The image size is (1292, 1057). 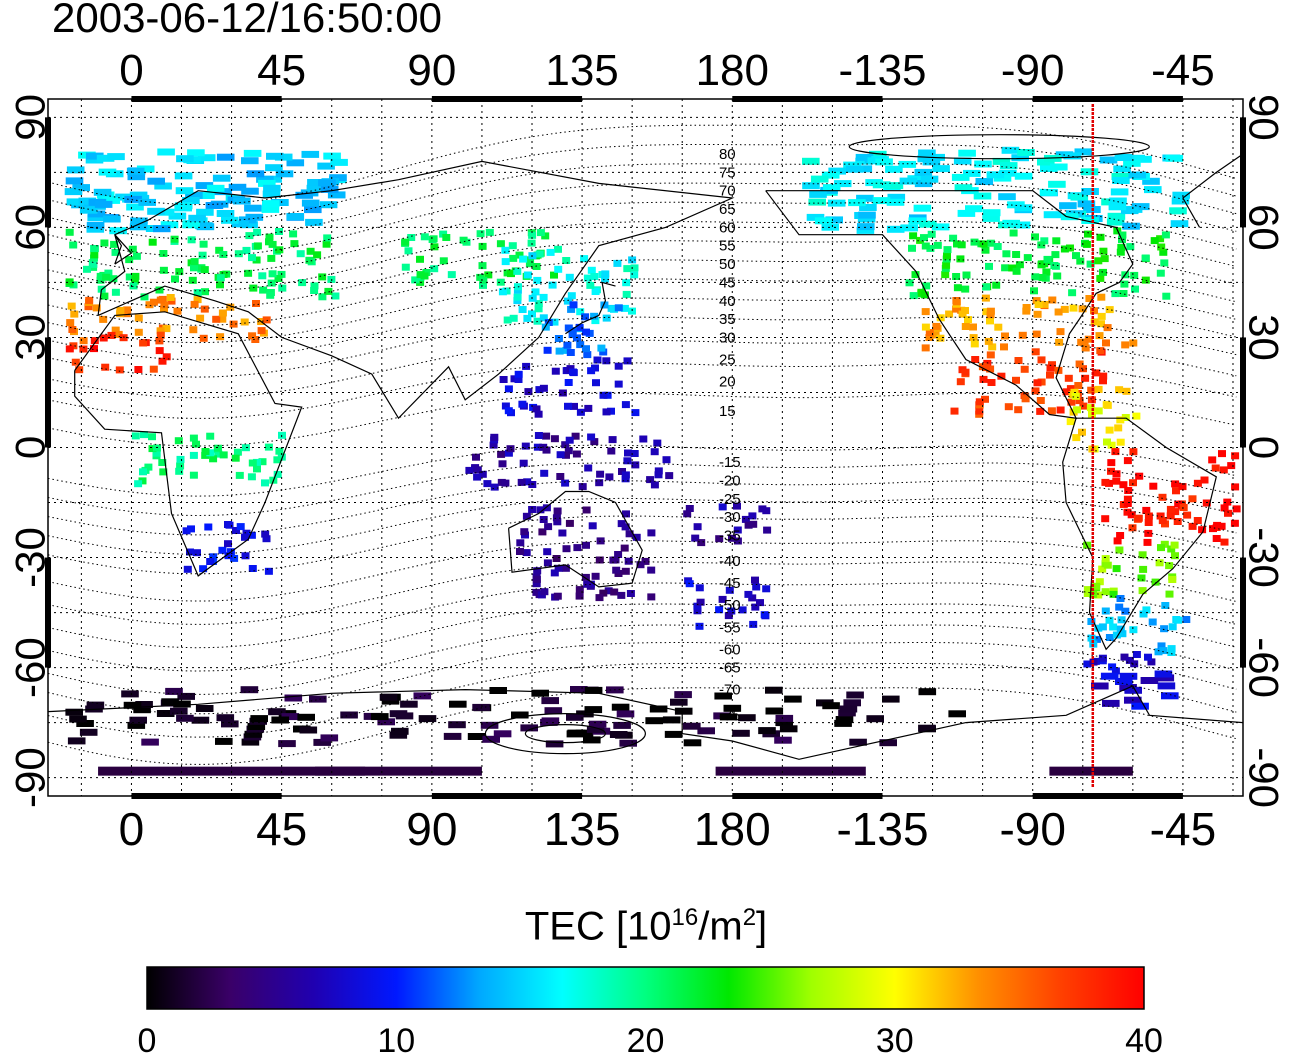 I want to click on contour-label: -35, so click(x=730, y=536).